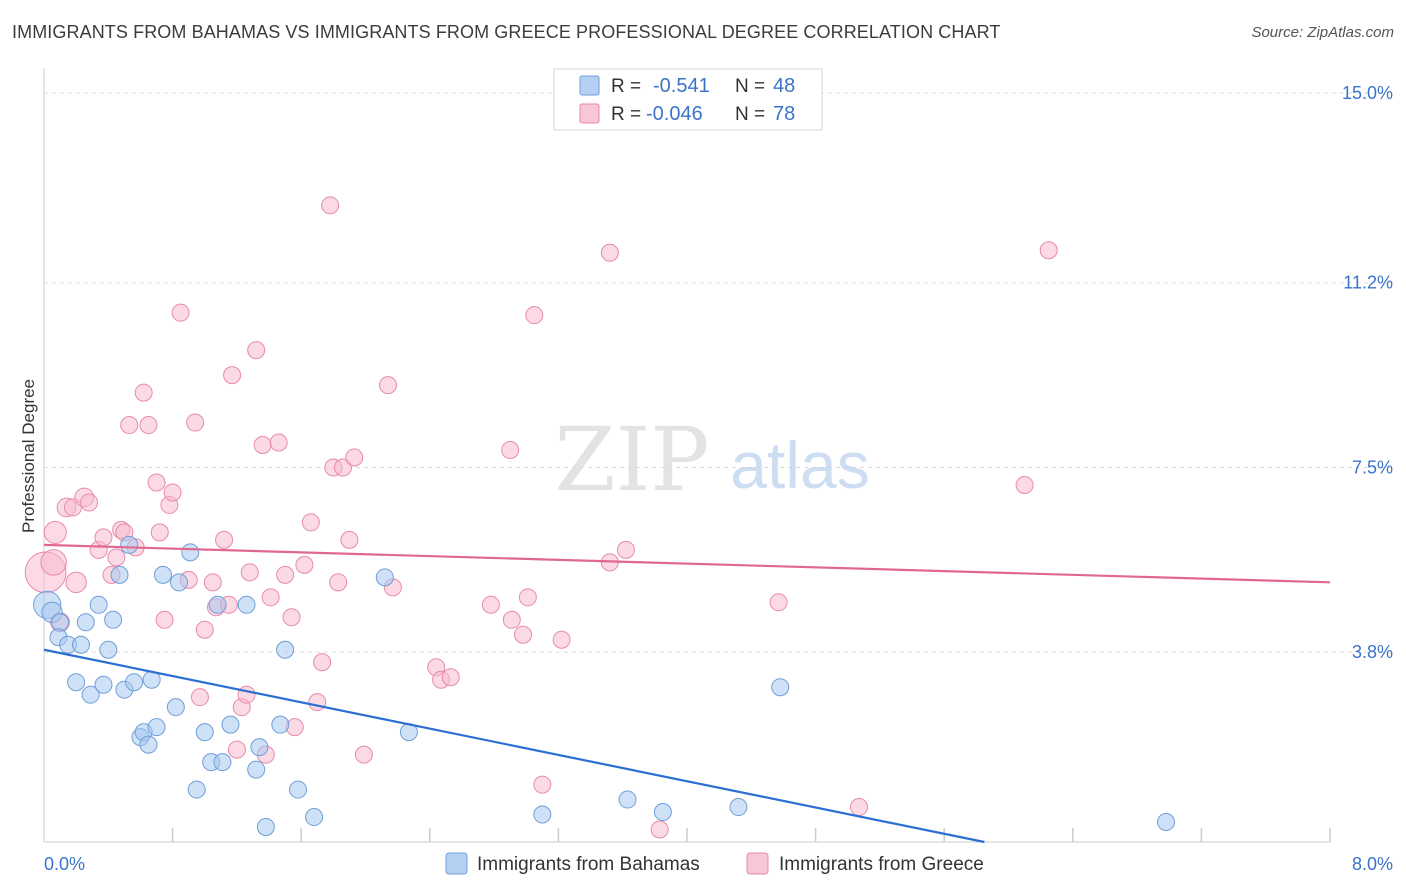 The height and width of the screenshot is (892, 1406). What do you see at coordinates (688, 99) in the screenshot?
I see `stats-legend: R = -0.541 N = 48 R = -0.046 N = 78` at bounding box center [688, 99].